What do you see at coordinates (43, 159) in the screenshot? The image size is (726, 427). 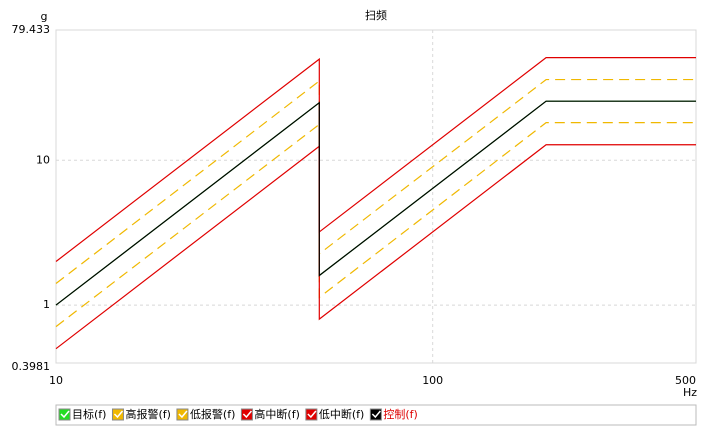 I see `y-tick-label: 10` at bounding box center [43, 159].